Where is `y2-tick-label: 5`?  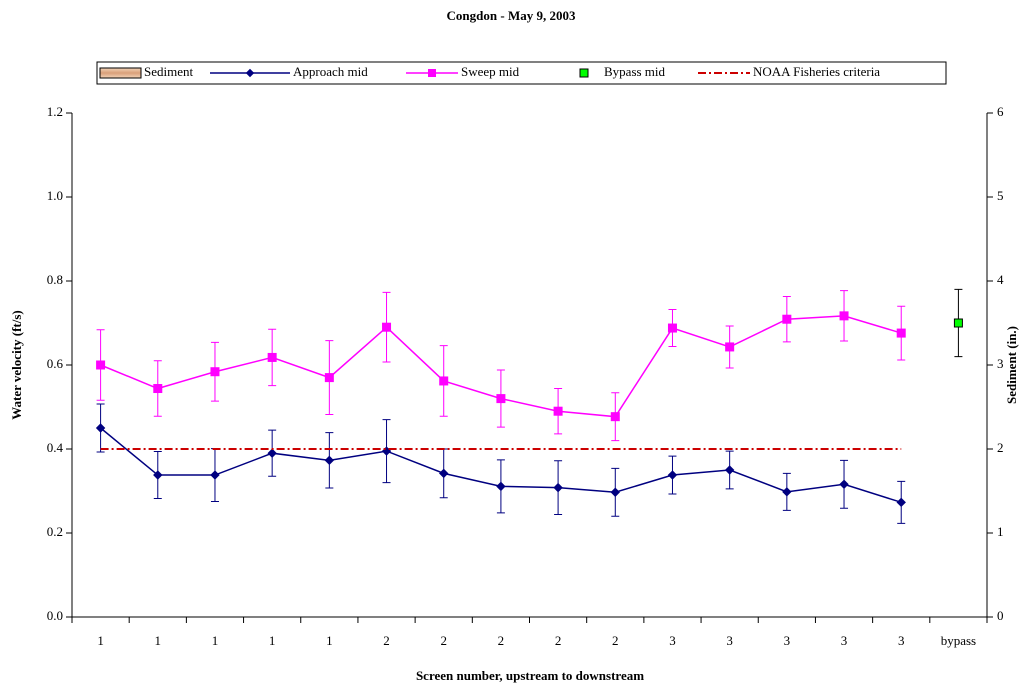 y2-tick-label: 5 is located at coordinates (1000, 195).